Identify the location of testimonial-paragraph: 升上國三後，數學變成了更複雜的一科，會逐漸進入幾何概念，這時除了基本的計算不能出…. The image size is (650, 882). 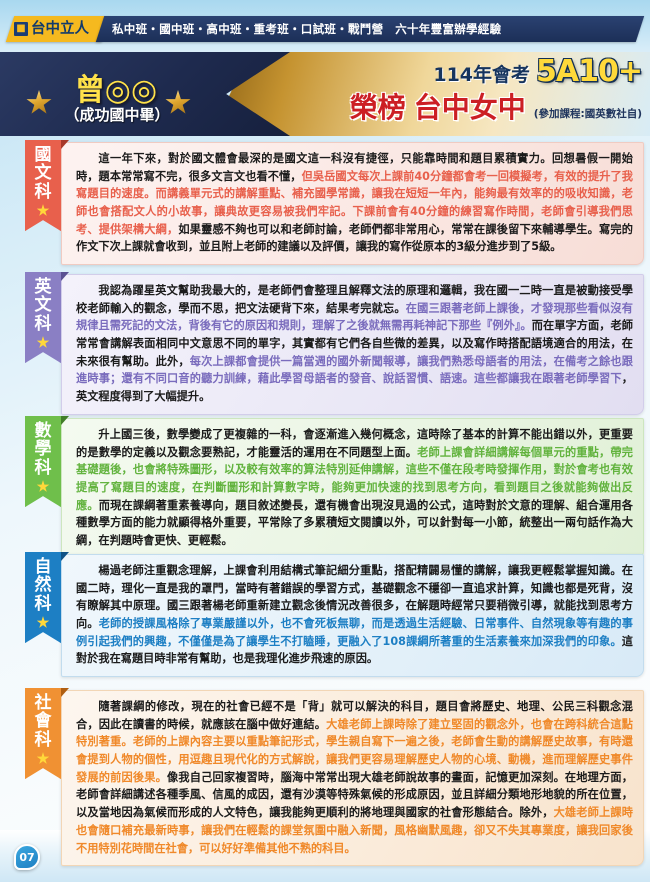
(354, 488).